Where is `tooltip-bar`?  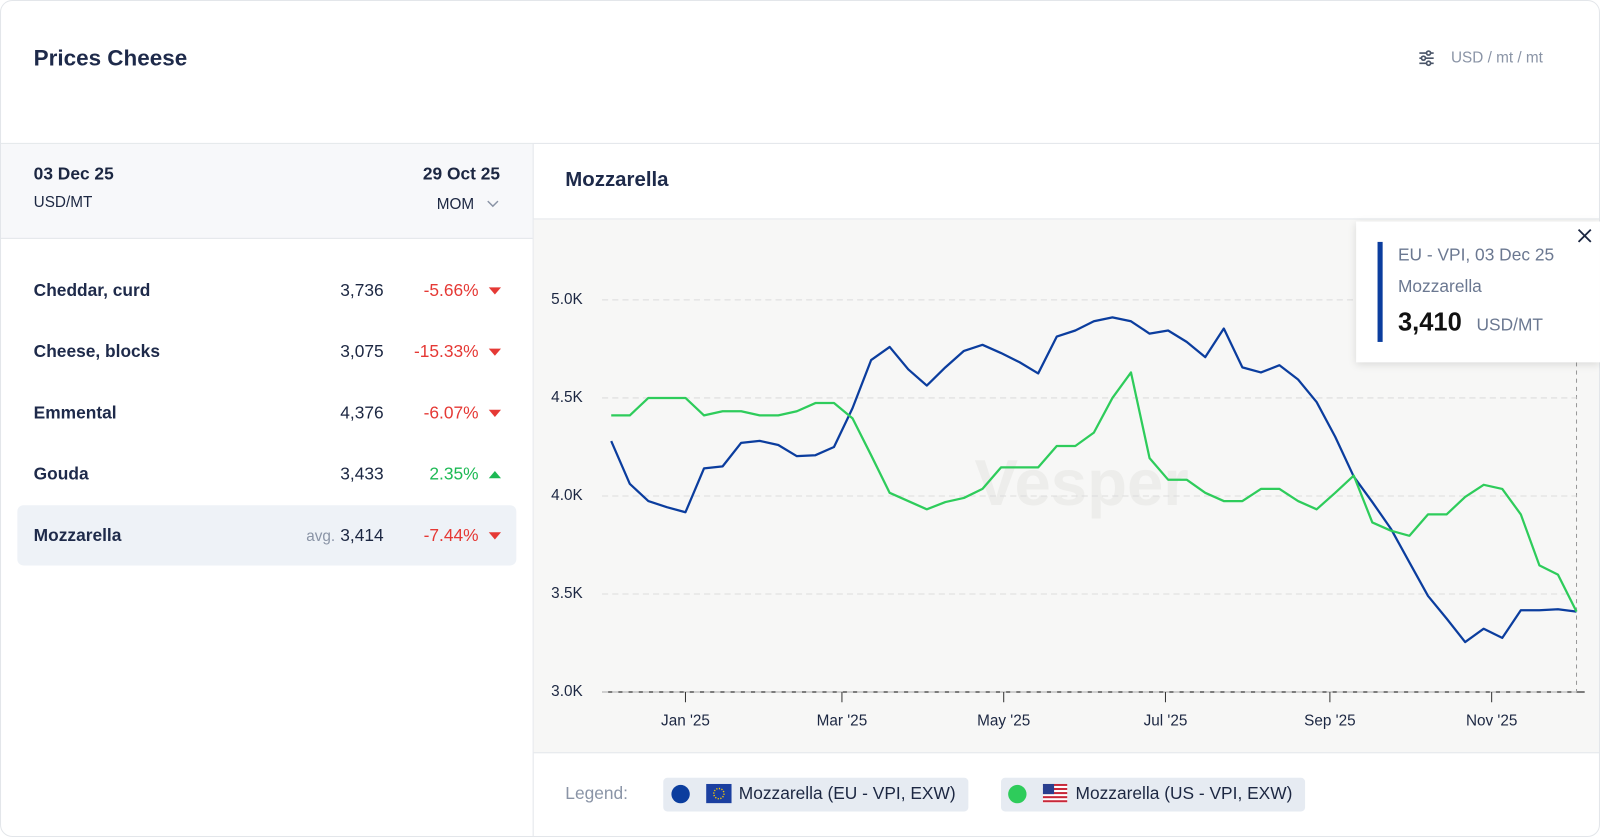 tooltip-bar is located at coordinates (1380, 291).